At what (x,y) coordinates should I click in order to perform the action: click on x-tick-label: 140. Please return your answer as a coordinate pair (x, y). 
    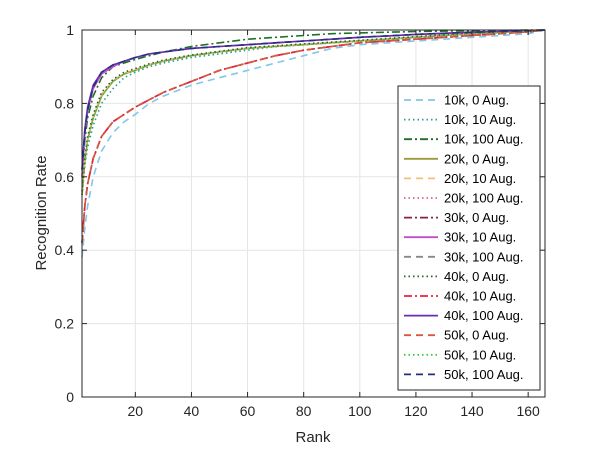
    Looking at the image, I should click on (472, 411).